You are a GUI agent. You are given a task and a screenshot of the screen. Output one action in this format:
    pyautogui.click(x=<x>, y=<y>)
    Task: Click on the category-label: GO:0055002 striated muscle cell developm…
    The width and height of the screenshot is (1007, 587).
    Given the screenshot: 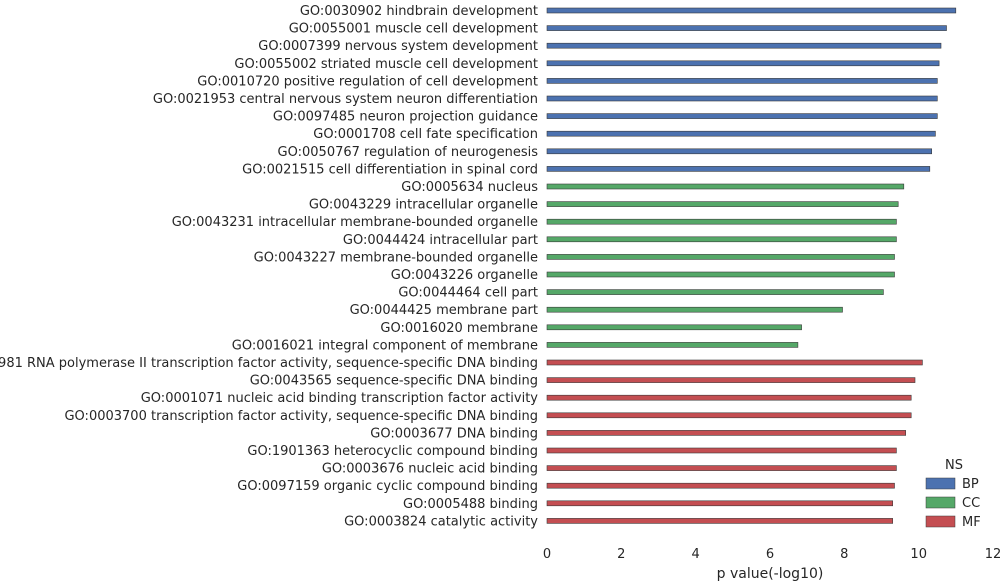 What is the action you would take?
    pyautogui.click(x=386, y=64)
    